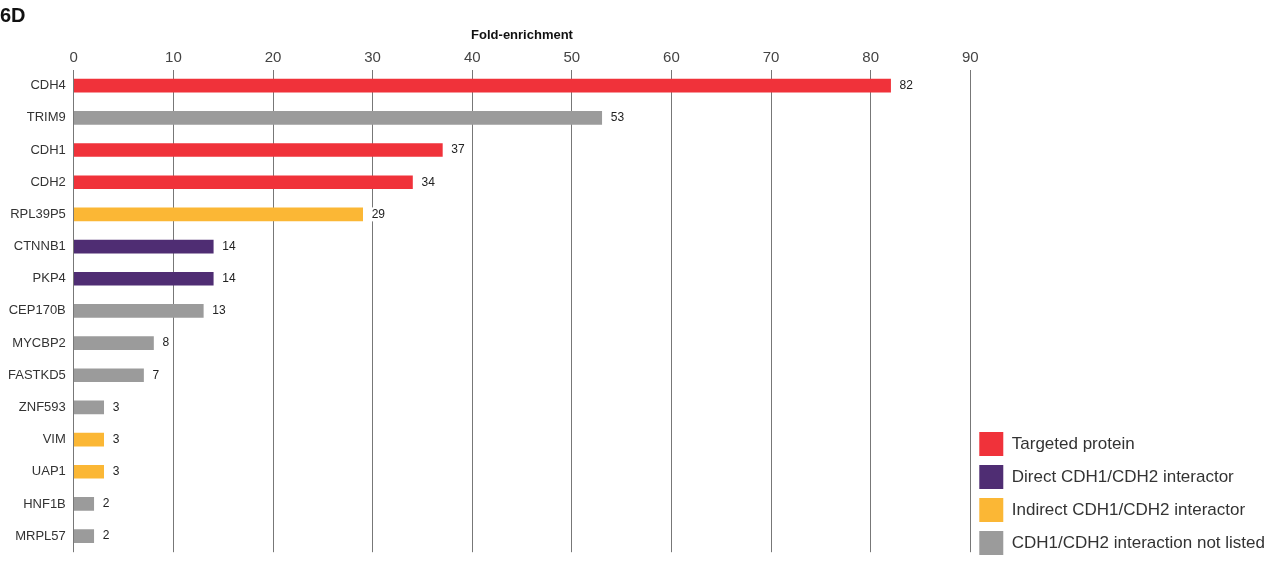 Image resolution: width=1281 pixels, height=568 pixels. Describe the element at coordinates (13, 14) in the screenshot. I see `chart-title: 6D` at that location.